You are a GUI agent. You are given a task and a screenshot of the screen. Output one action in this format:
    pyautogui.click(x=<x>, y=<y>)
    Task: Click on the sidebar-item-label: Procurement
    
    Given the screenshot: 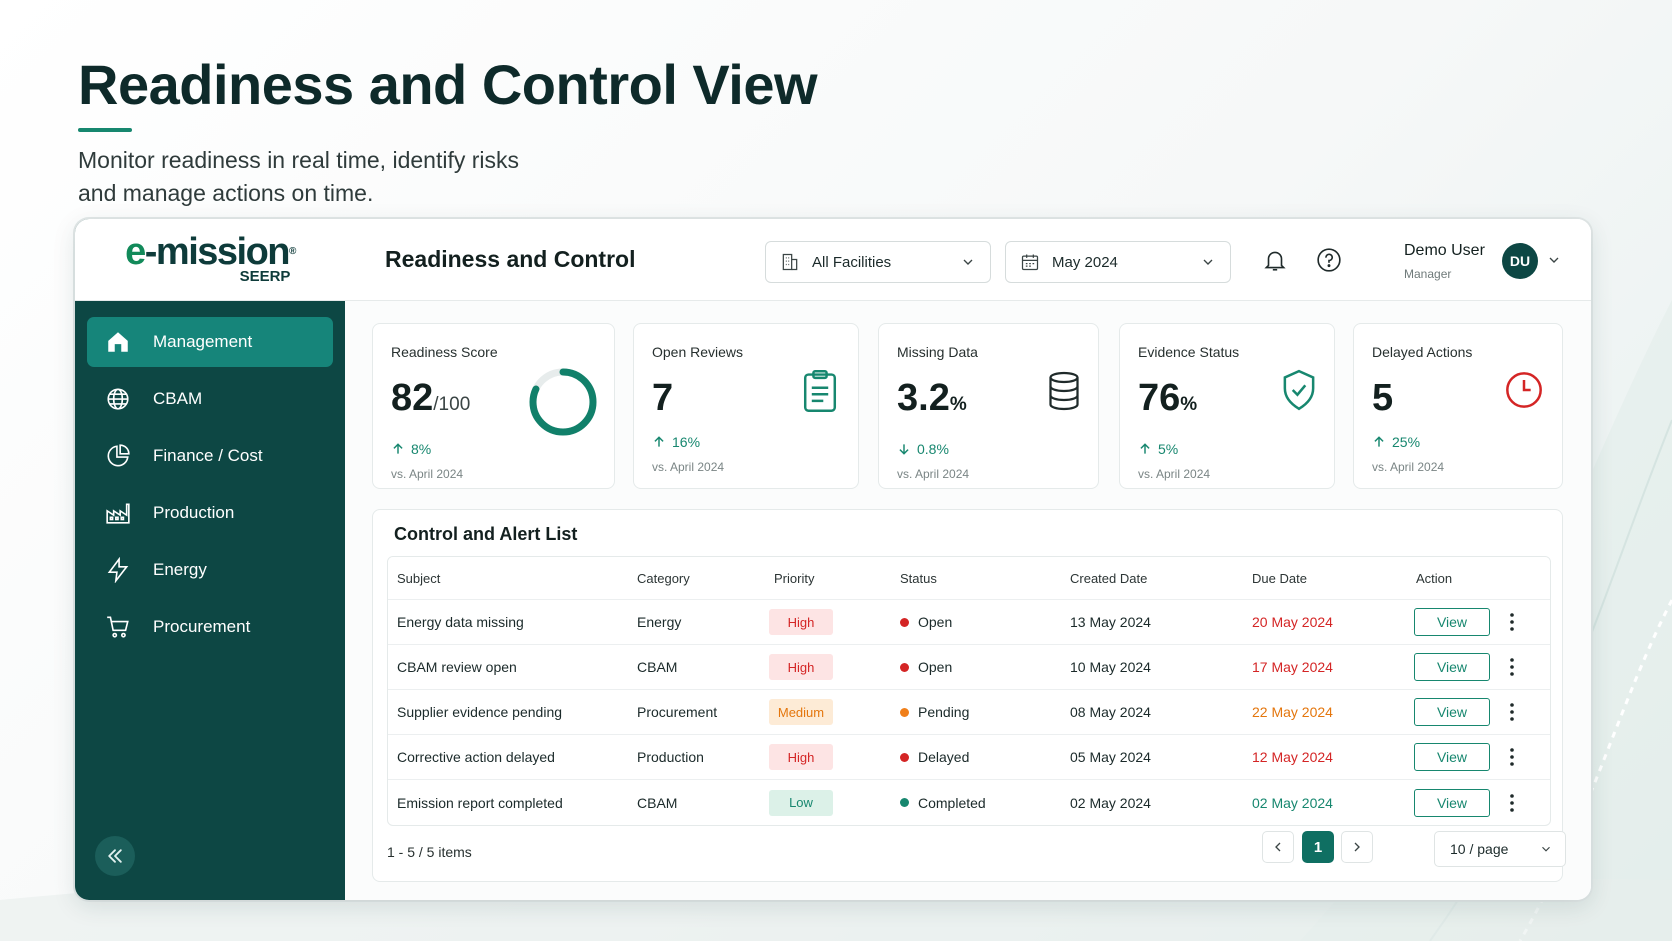 What is the action you would take?
    pyautogui.click(x=202, y=626)
    